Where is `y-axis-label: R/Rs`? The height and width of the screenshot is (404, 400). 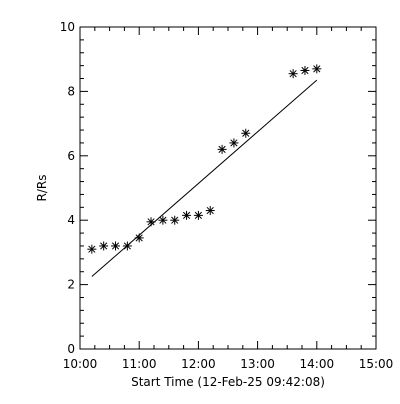
y-axis-label: R/Rs is located at coordinates (42, 188).